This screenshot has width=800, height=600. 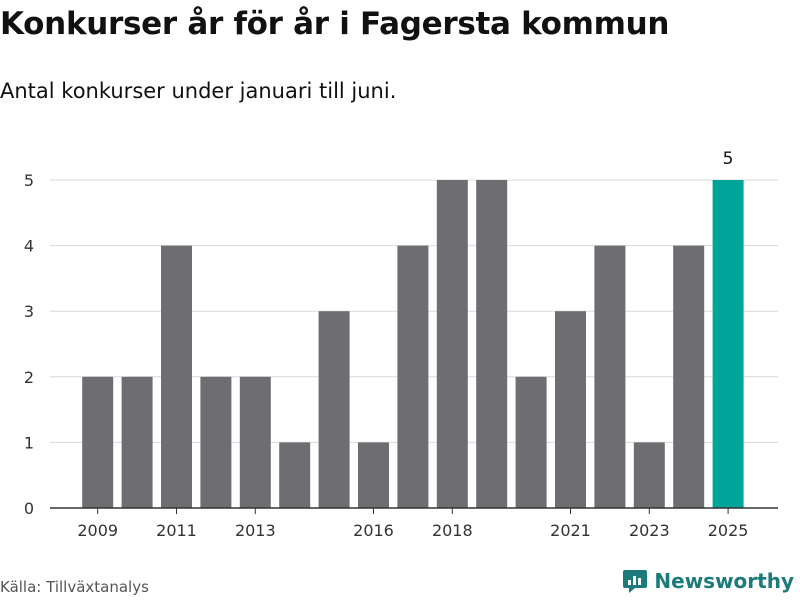 I want to click on data-label: 5, so click(x=728, y=159).